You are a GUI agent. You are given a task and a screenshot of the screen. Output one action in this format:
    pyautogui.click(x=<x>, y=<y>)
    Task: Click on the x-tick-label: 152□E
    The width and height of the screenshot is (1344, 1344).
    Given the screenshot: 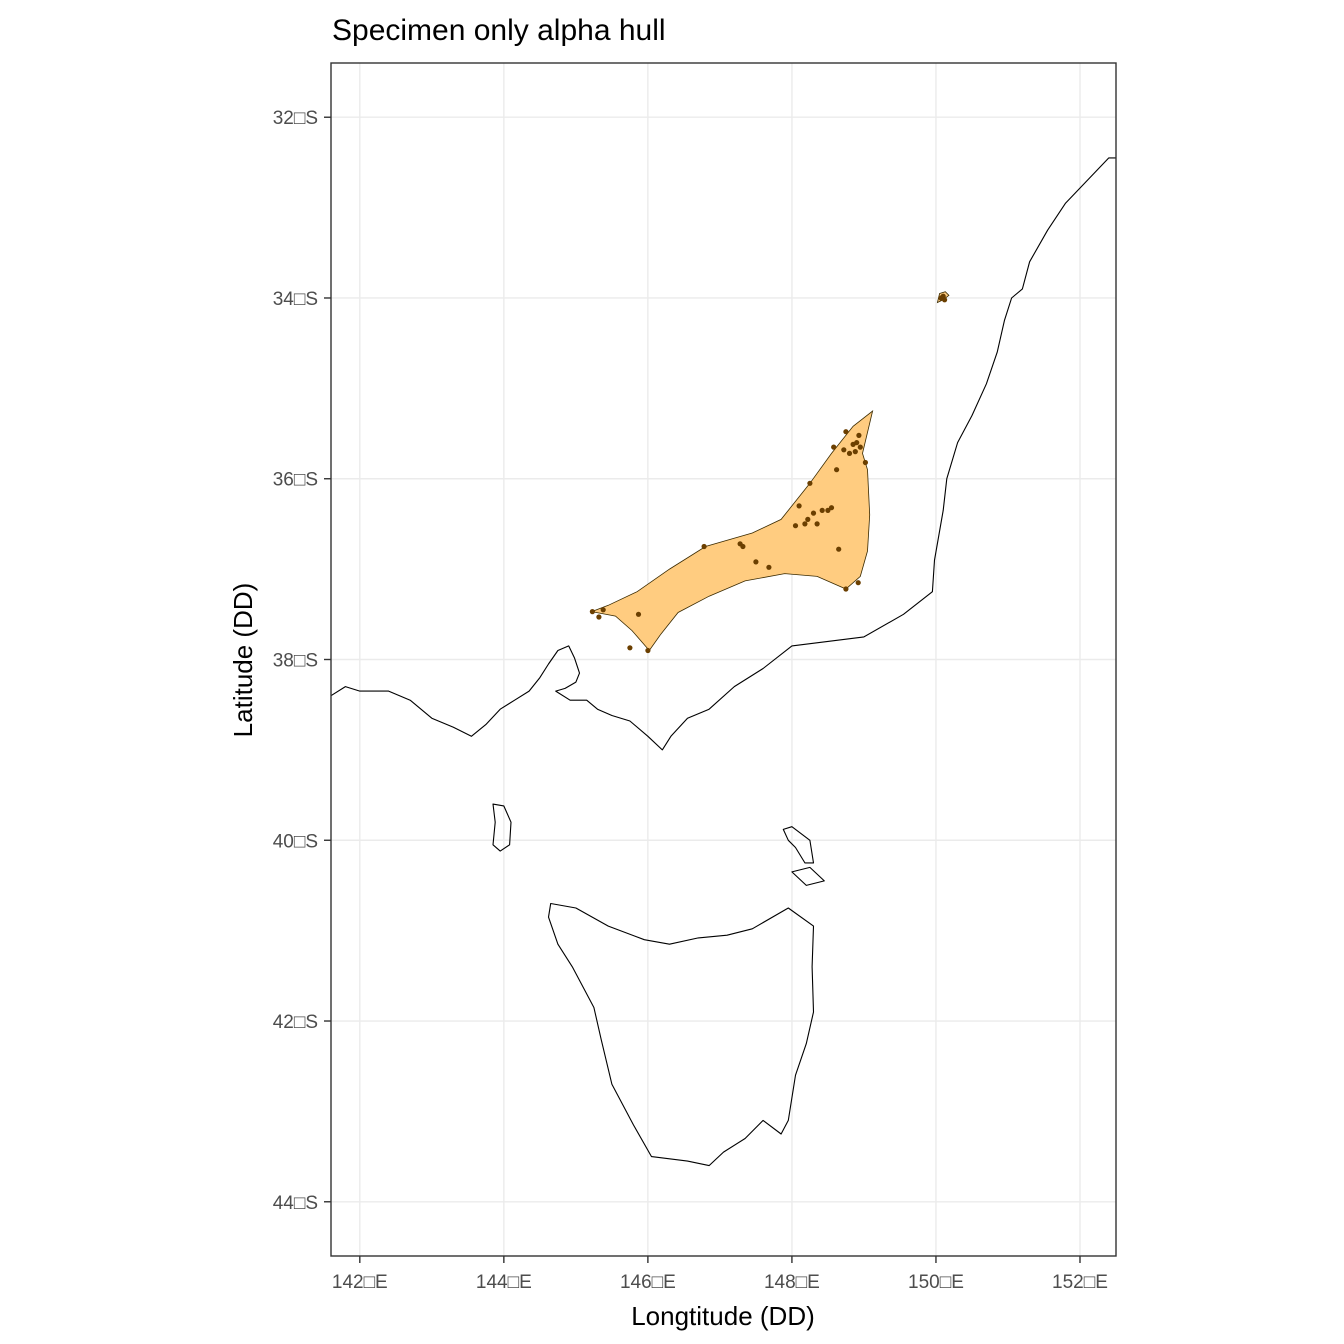 What is the action you would take?
    pyautogui.click(x=1080, y=1282)
    